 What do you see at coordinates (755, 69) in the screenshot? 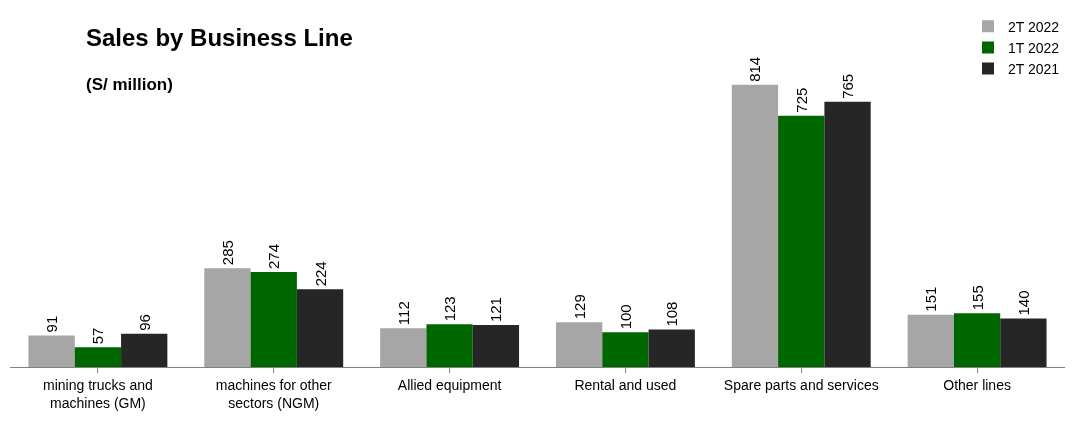
I see `data-label: 814` at bounding box center [755, 69].